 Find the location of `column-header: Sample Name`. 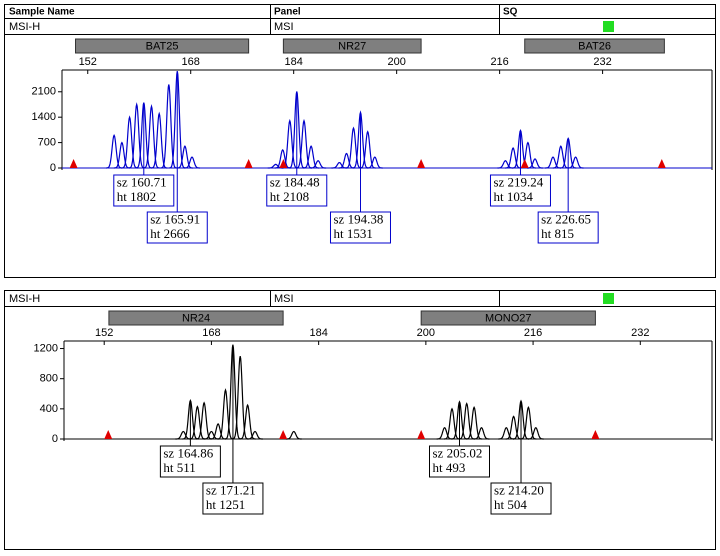

column-header: Sample Name is located at coordinates (42, 12).